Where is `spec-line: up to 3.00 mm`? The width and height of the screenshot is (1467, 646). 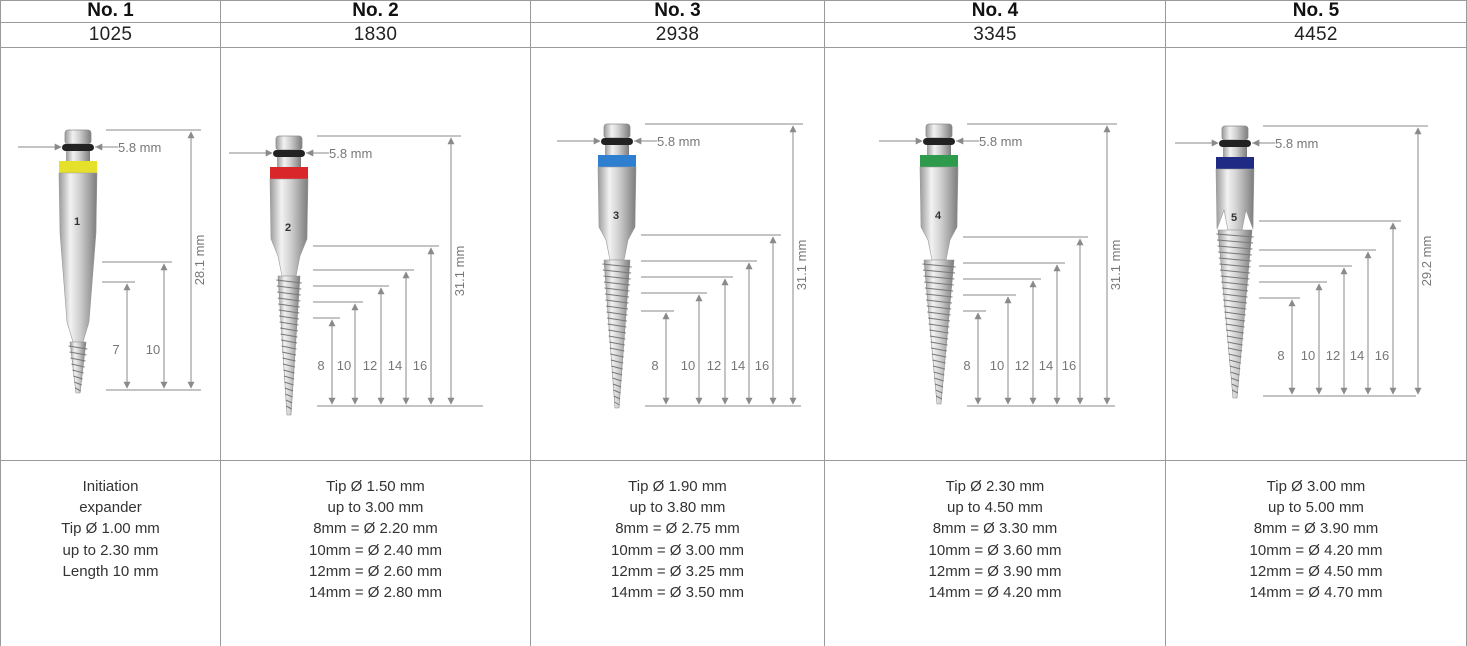
spec-line: up to 3.00 mm is located at coordinates (375, 508).